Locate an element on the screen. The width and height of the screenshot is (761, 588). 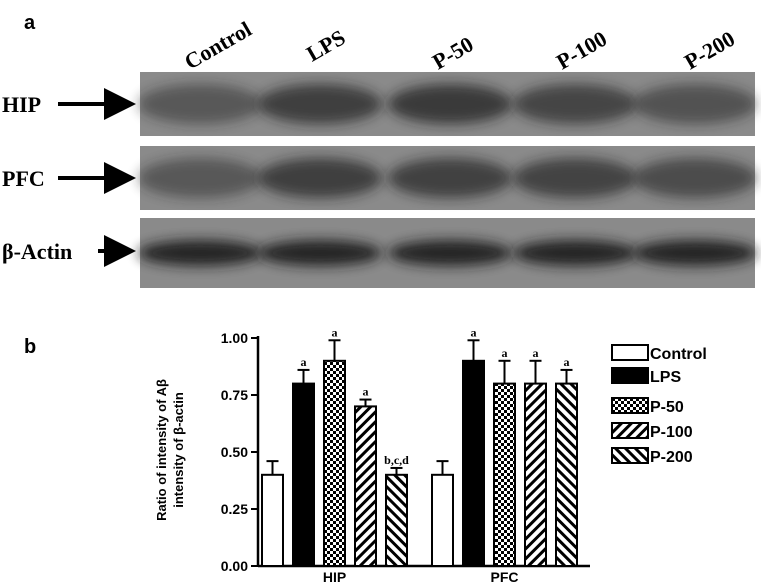
panel-a-letter: a is located at coordinates (30, 23).